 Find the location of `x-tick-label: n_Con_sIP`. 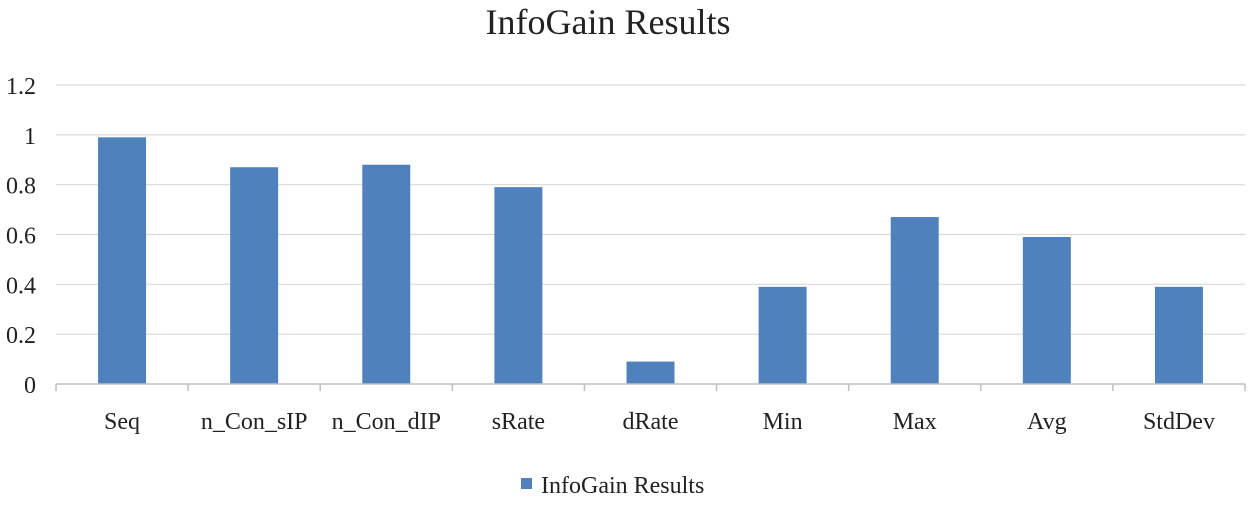

x-tick-label: n_Con_sIP is located at coordinates (254, 422).